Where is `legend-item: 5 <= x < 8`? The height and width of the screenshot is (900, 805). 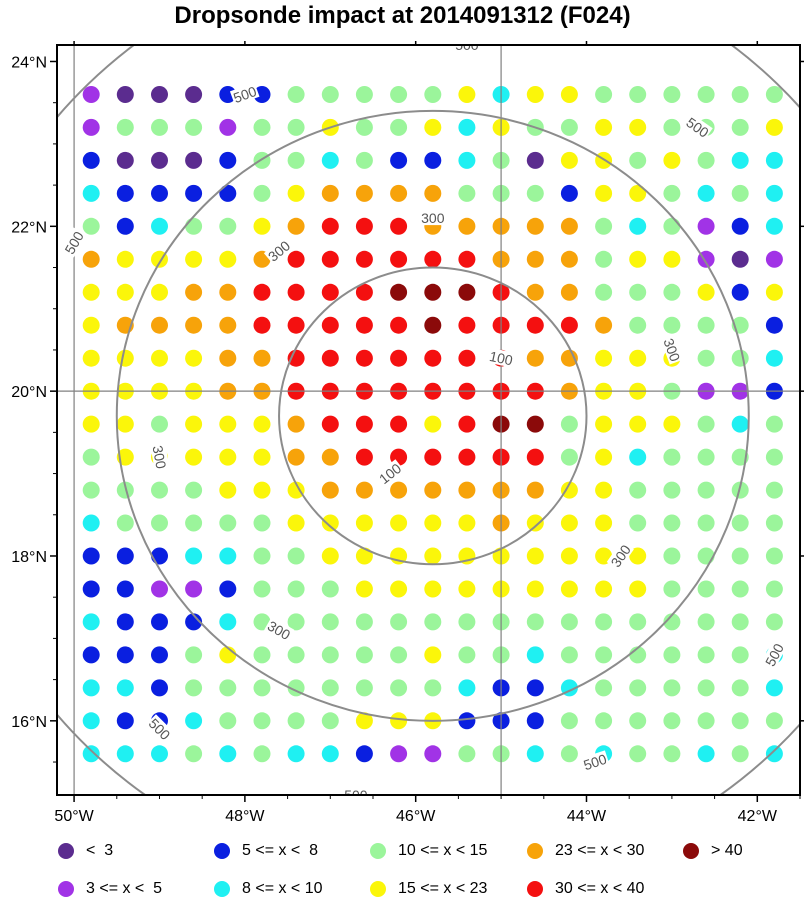
legend-item: 5 <= x < 8 is located at coordinates (266, 851).